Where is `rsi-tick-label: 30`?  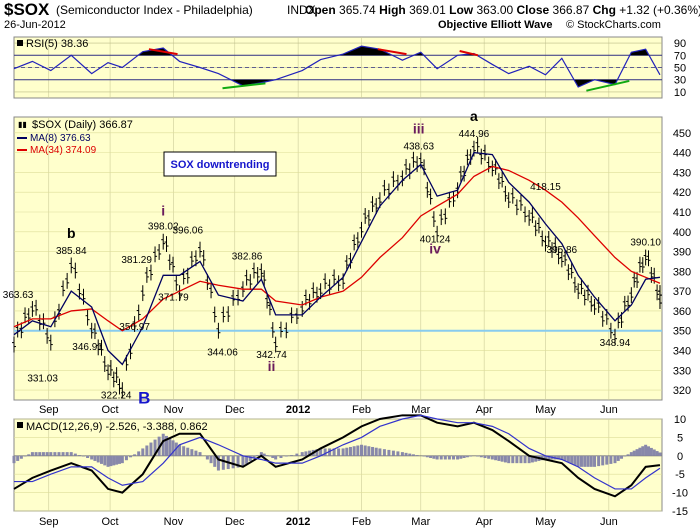
rsi-tick-label: 30 is located at coordinates (680, 81).